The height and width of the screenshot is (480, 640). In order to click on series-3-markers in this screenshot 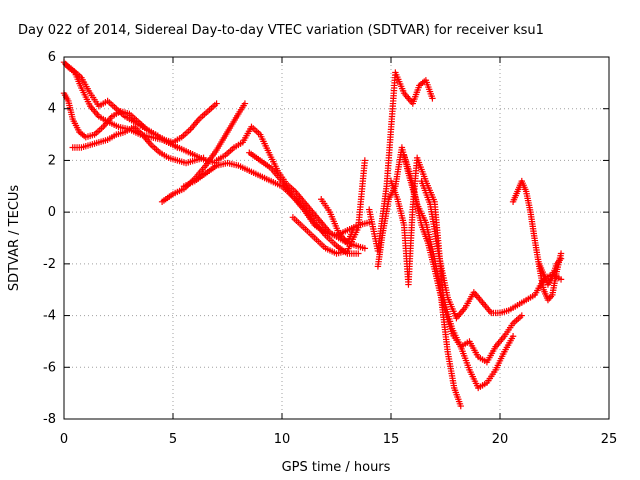, I will do `click(138, 145)`.